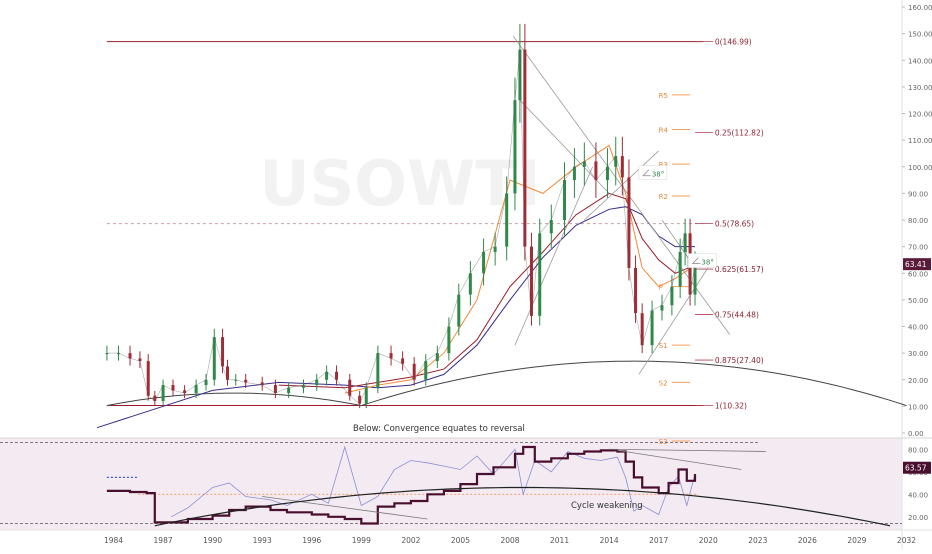 The image size is (932, 554). Describe the element at coordinates (522, 506) in the screenshot. I see `osc-cycle-arc` at that location.